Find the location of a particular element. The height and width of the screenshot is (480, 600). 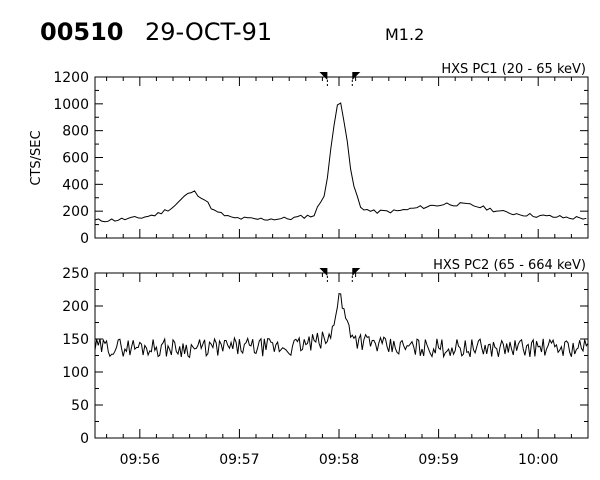

series-line-pc2 is located at coordinates (341, 326).